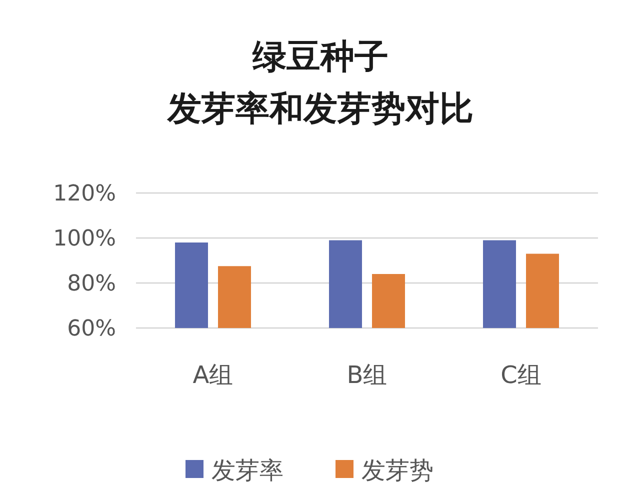 Image resolution: width=631 pixels, height=494 pixels. I want to click on chart-title: 绿豆种子, so click(320, 57).